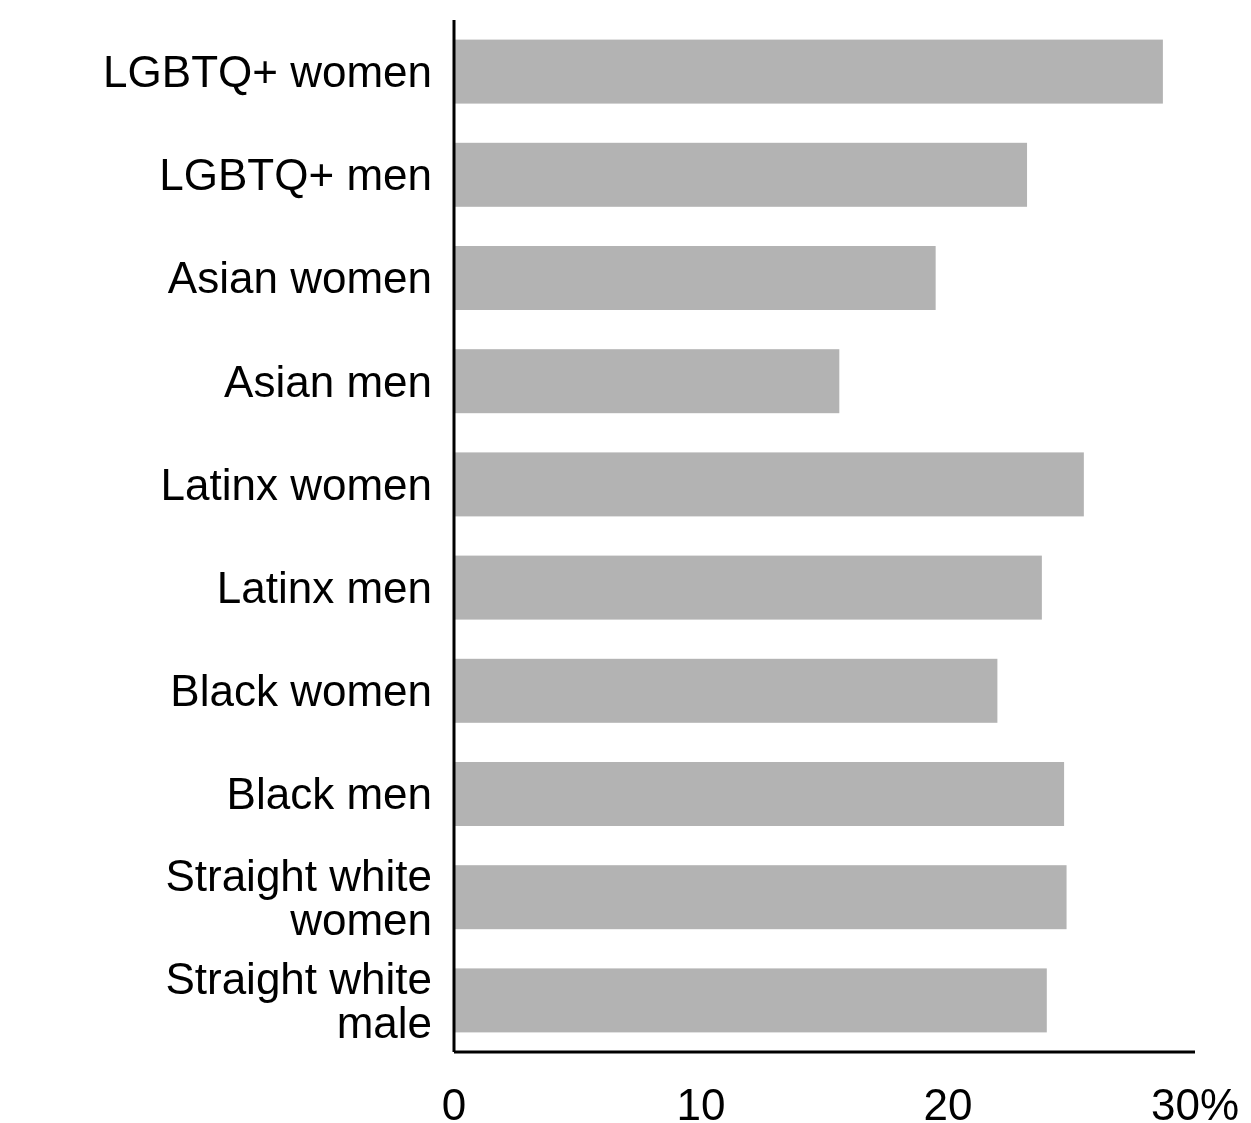  What do you see at coordinates (298, 897) in the screenshot?
I see `y-tick-label: Straight white women` at bounding box center [298, 897].